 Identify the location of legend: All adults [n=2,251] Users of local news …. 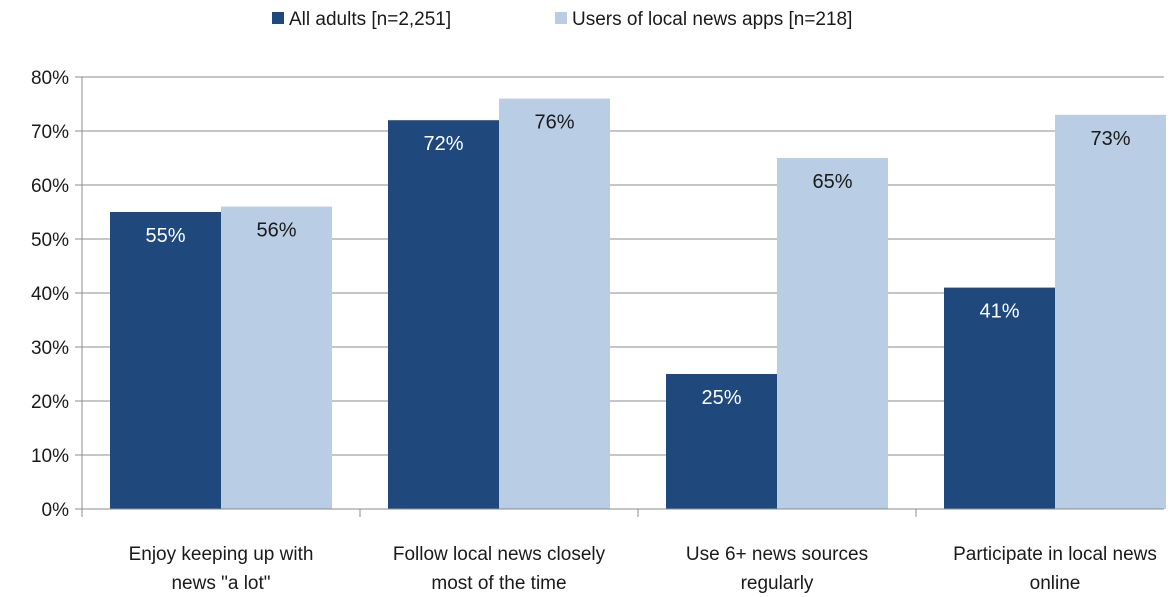
(562, 19).